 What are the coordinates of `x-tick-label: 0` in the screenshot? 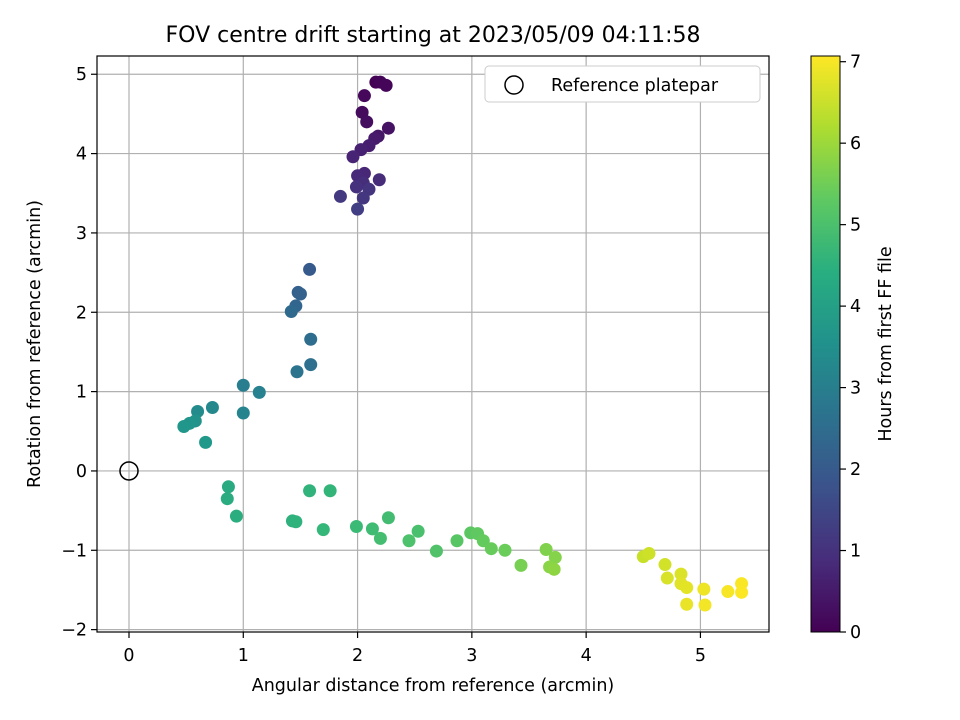 It's located at (128, 656).